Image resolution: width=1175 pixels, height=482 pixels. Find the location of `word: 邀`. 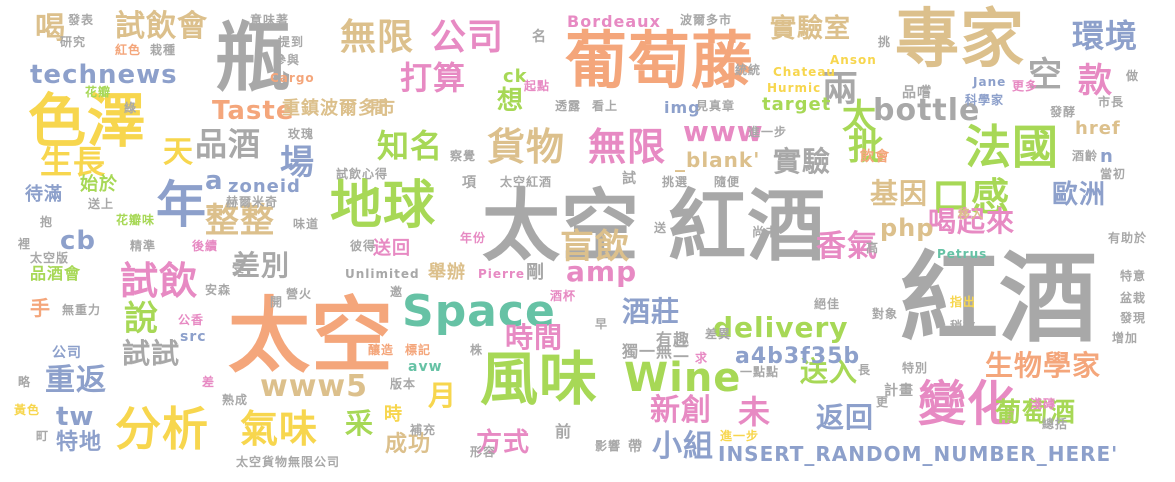

word: 邀 is located at coordinates (397, 292).